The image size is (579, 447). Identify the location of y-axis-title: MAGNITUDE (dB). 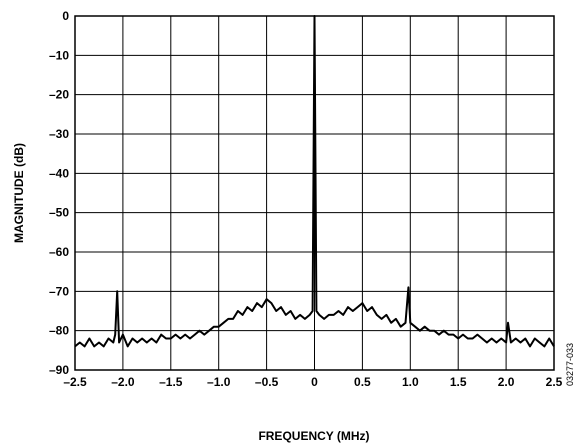
(19, 193).